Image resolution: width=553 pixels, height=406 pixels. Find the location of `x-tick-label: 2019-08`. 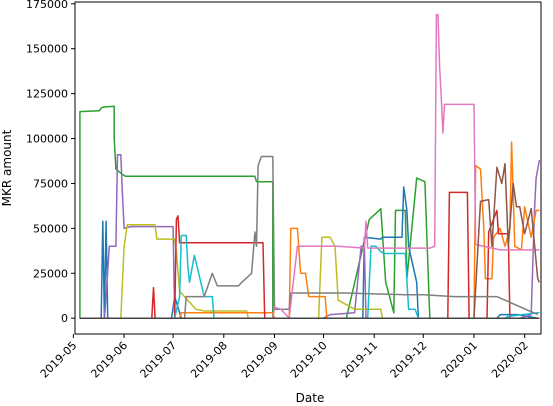

x-tick-label: 2019-08 is located at coordinates (209, 360).